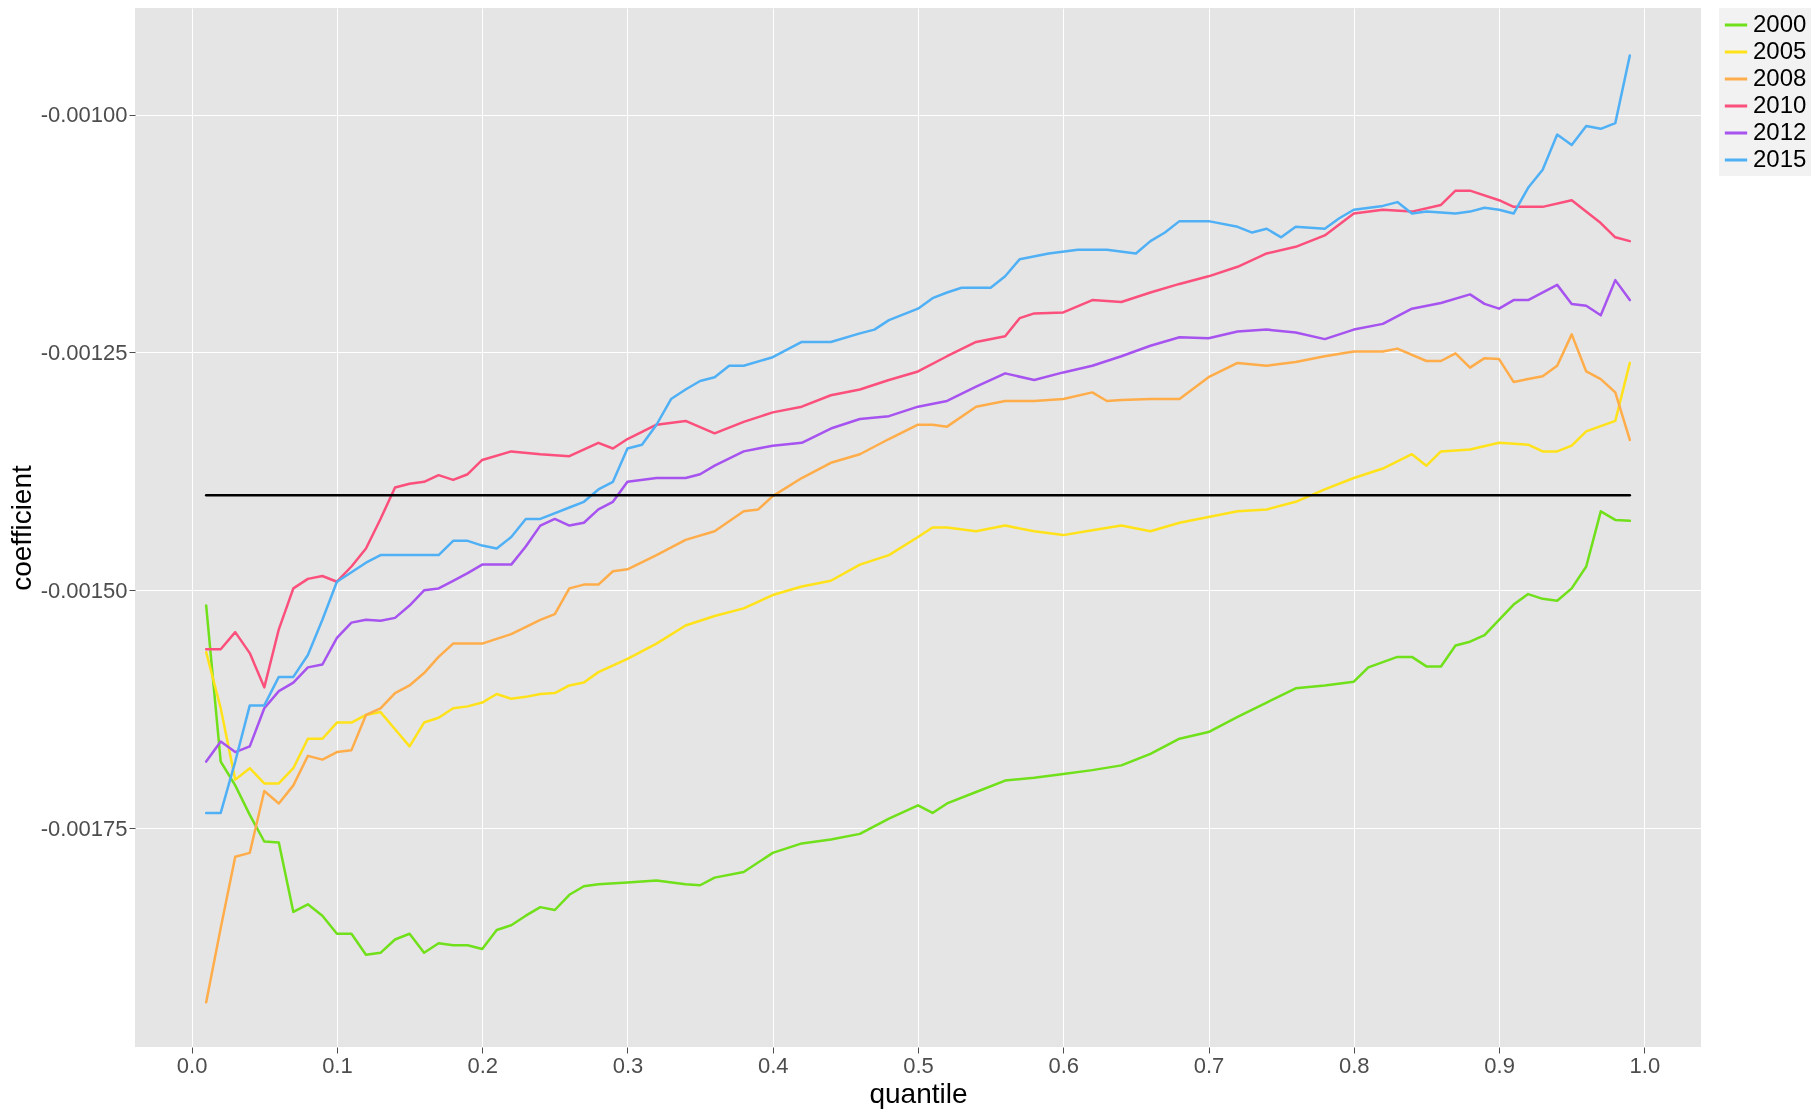  I want to click on y-axis-title: coefficient, so click(21, 528).